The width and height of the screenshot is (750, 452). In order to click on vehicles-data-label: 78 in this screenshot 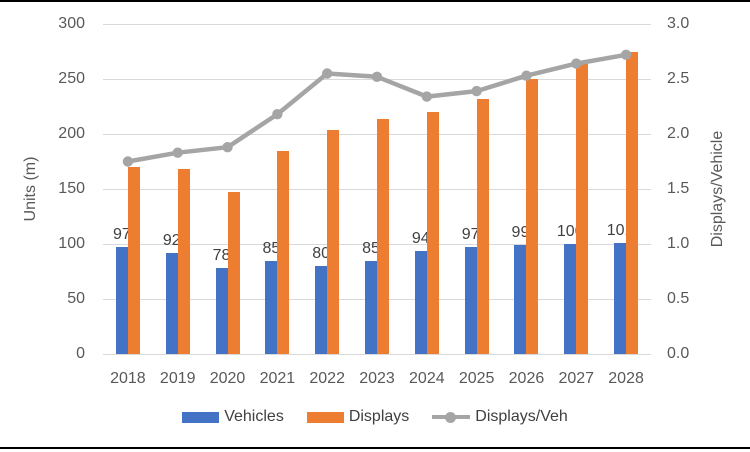, I will do `click(221, 256)`.